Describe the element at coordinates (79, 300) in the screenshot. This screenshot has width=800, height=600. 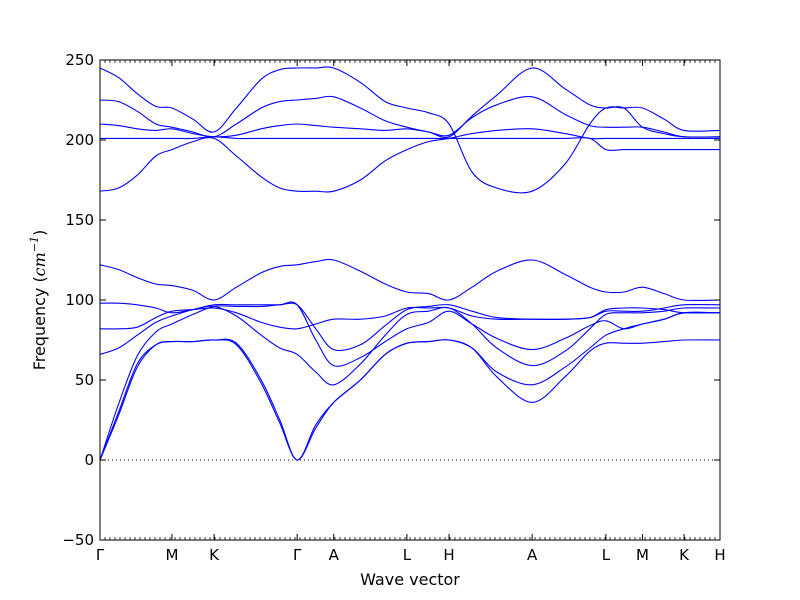
I see `y-tick-label: 100` at that location.